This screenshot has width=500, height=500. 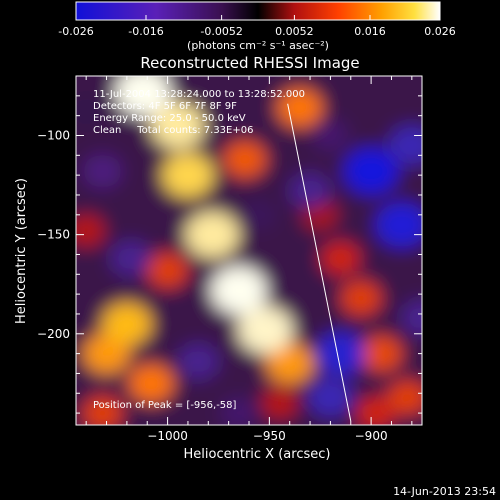 I want to click on info-line-time: 11-Jul-2004 13:28:24.000 to 13:28:52.000, so click(x=199, y=94).